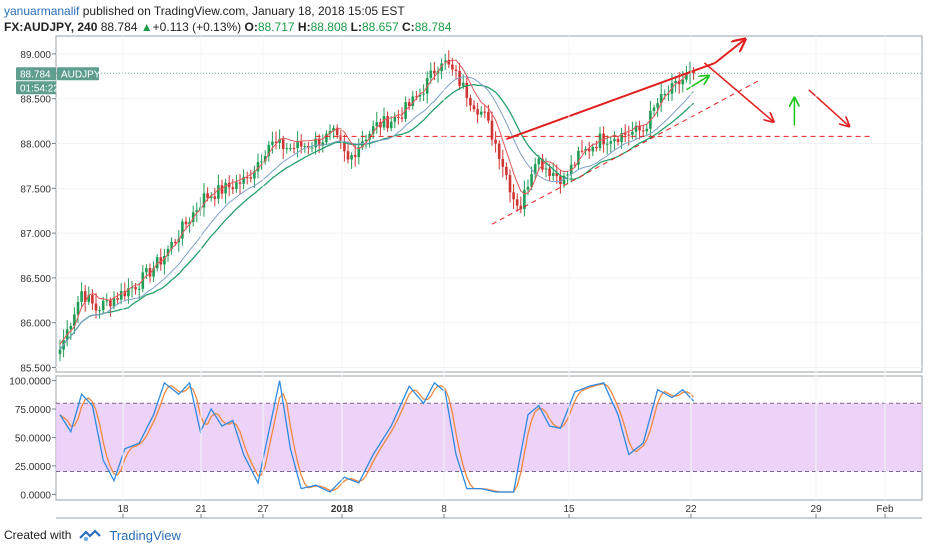 The height and width of the screenshot is (550, 932). What do you see at coordinates (816, 509) in the screenshot?
I see `time-tick-label: 29` at bounding box center [816, 509].